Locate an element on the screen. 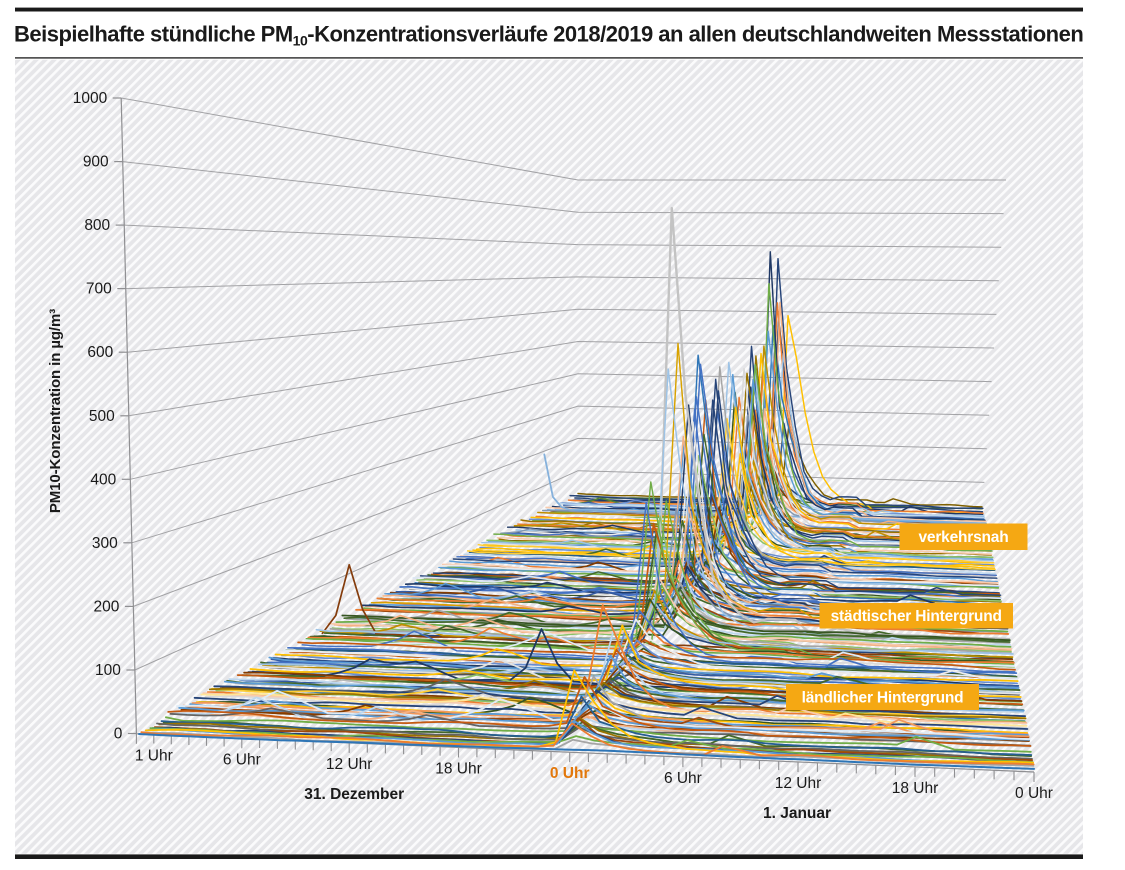  svg-text: 400 is located at coordinates (103, 479).